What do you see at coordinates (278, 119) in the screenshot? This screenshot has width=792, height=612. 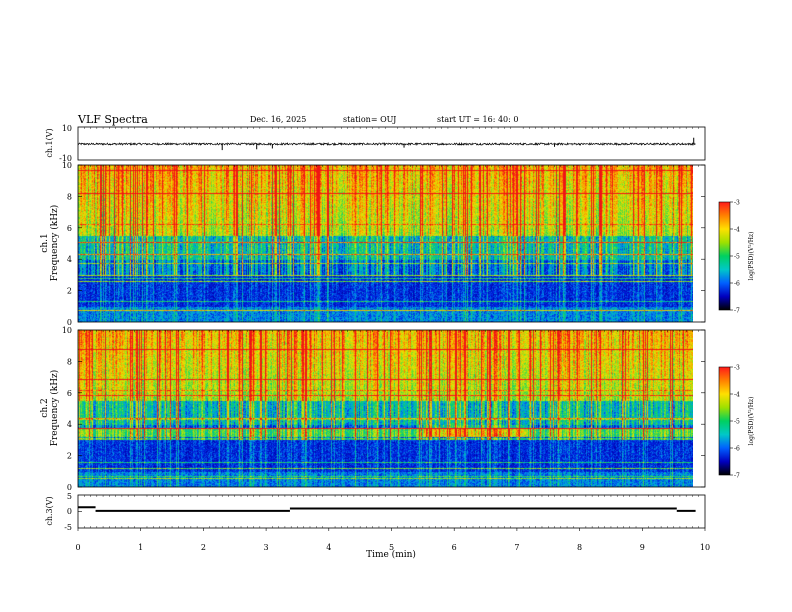 I see `date-label: Dec. 16, 2025` at bounding box center [278, 119].